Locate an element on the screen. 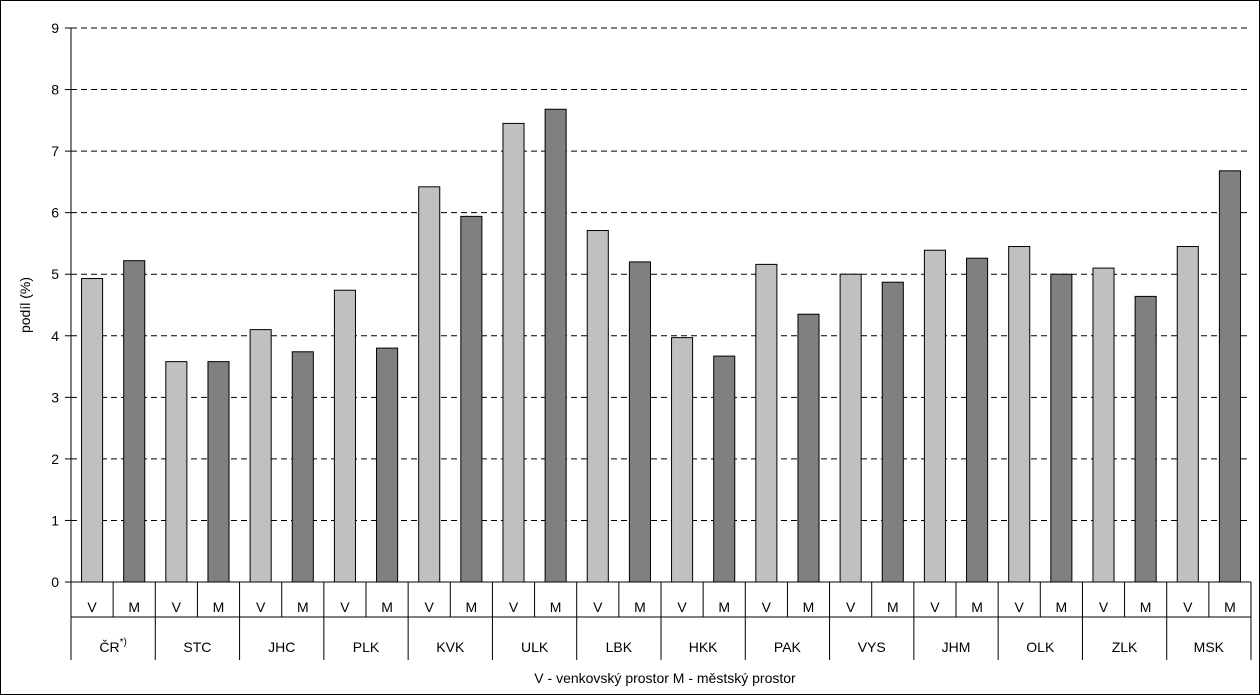 This screenshot has height=695, width=1260. bar-v-ulk is located at coordinates (513, 352).